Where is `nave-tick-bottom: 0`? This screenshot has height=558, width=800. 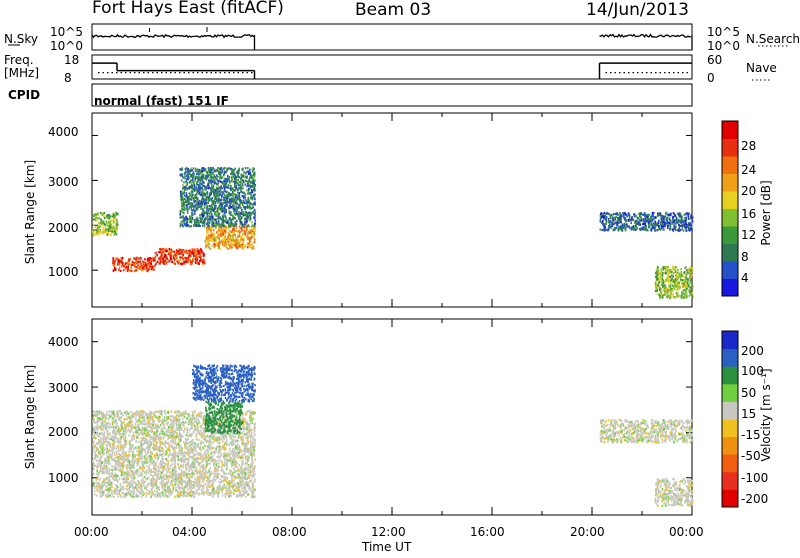
nave-tick-bottom: 0 is located at coordinates (711, 78).